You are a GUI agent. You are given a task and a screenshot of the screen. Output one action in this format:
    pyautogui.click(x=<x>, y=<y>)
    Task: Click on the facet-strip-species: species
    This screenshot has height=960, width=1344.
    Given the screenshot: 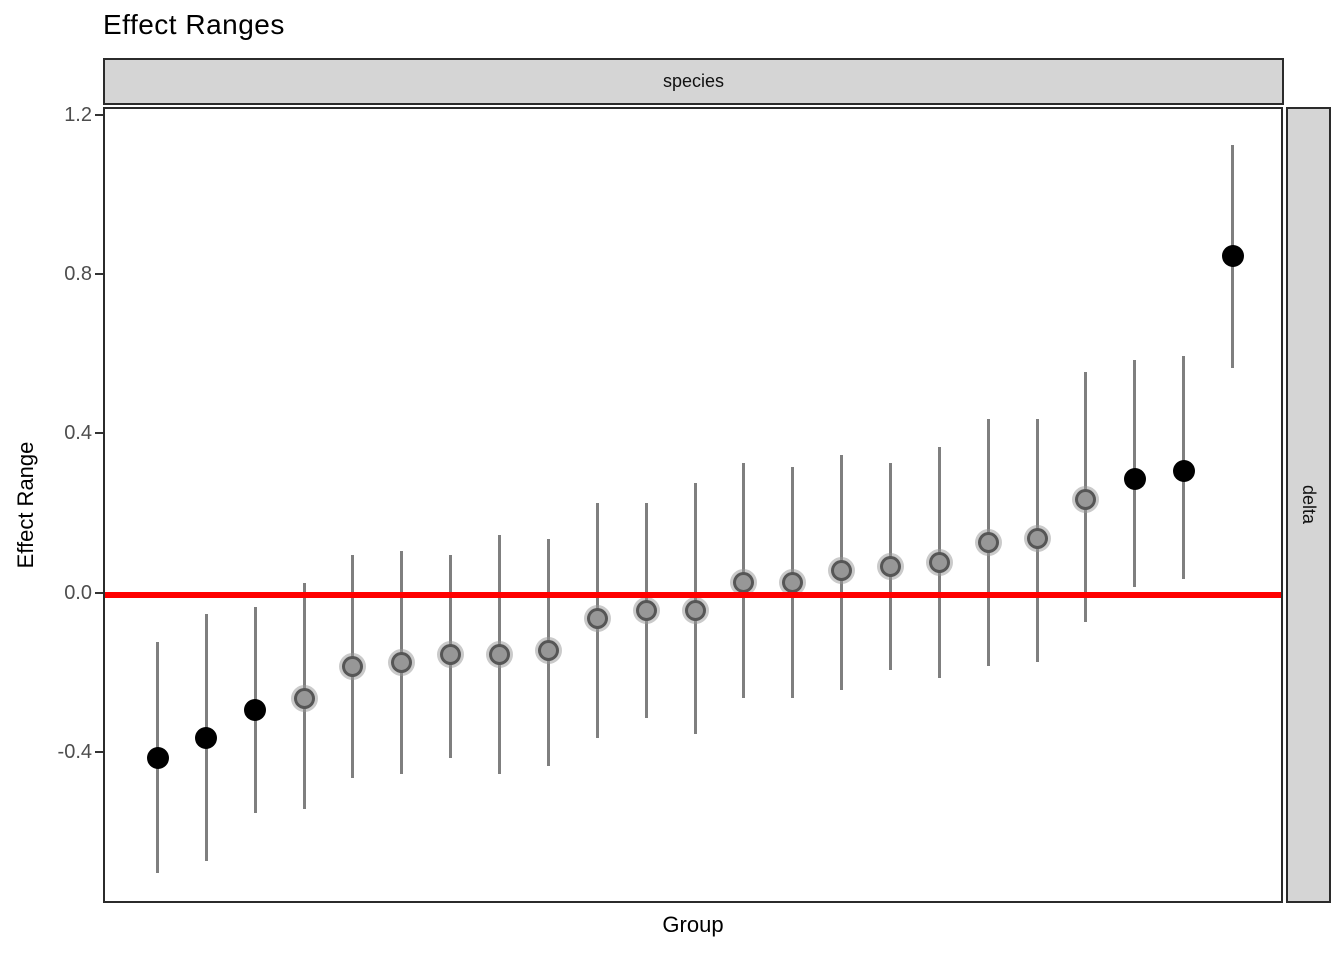 What is the action you would take?
    pyautogui.click(x=693, y=81)
    